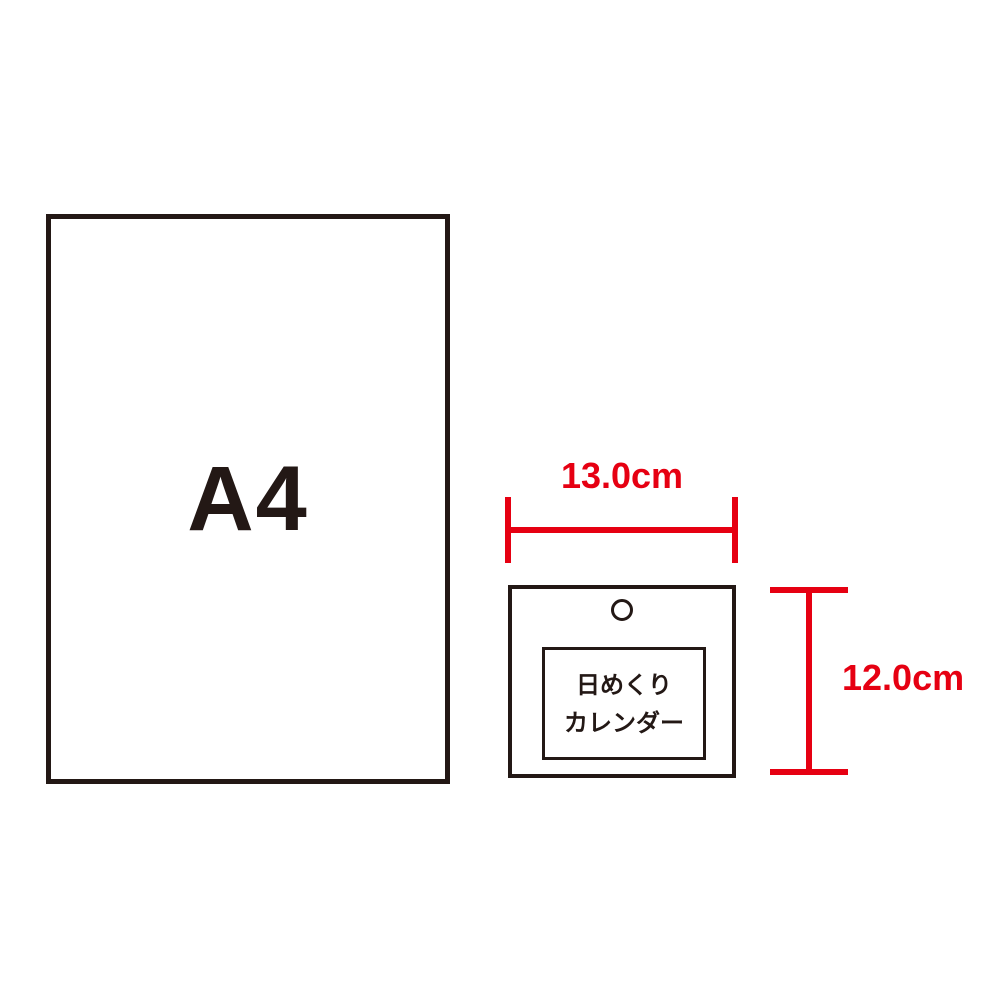  Describe the element at coordinates (624, 722) in the screenshot. I see `calendar-label-line-2: カレンダー` at that location.